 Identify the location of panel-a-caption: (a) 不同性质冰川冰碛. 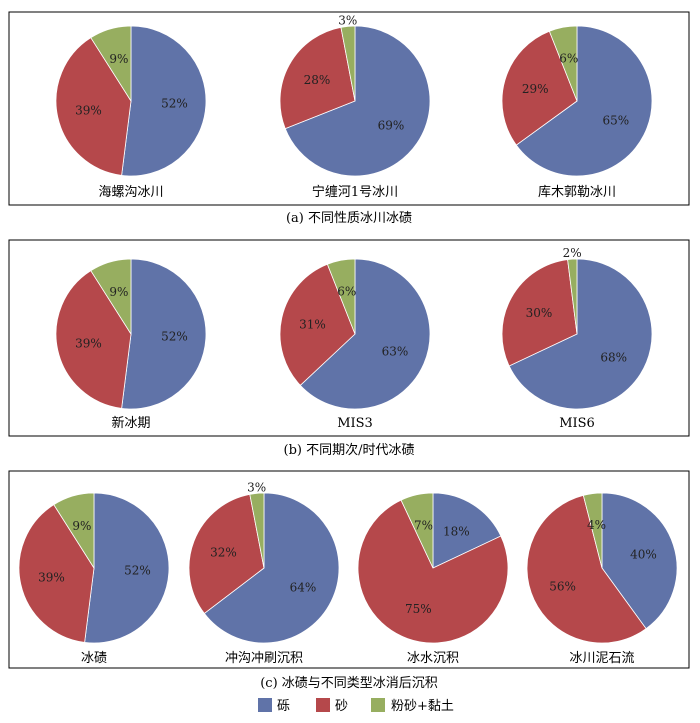
(349, 218).